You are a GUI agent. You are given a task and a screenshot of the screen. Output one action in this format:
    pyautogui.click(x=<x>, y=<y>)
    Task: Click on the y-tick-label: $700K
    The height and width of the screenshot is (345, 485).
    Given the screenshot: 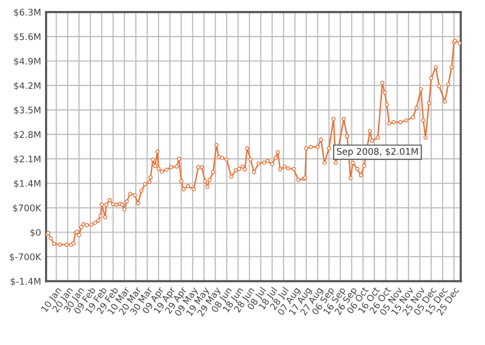 What is the action you would take?
    pyautogui.click(x=27, y=208)
    